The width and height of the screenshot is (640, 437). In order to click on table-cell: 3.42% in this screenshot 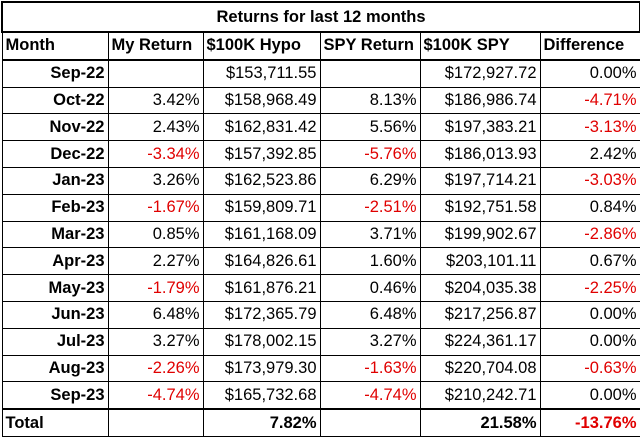, I will do `click(155, 100)`.